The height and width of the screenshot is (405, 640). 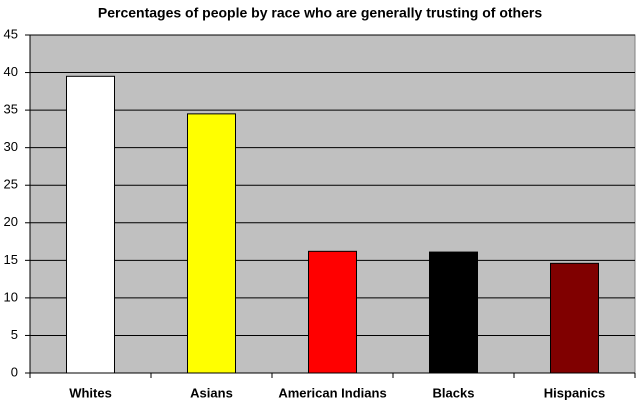 I want to click on x-tick-label: Asians, so click(x=211, y=392).